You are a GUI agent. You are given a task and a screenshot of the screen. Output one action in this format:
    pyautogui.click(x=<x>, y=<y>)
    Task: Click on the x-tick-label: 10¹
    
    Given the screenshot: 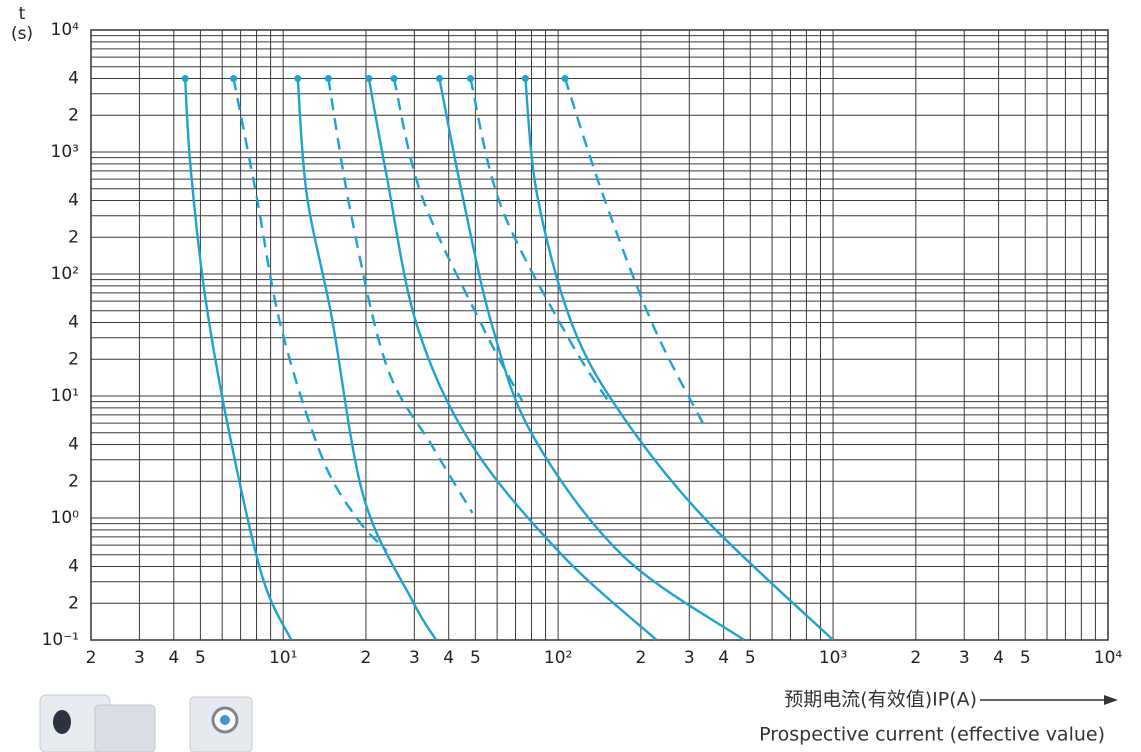 What is the action you would take?
    pyautogui.click(x=283, y=658)
    